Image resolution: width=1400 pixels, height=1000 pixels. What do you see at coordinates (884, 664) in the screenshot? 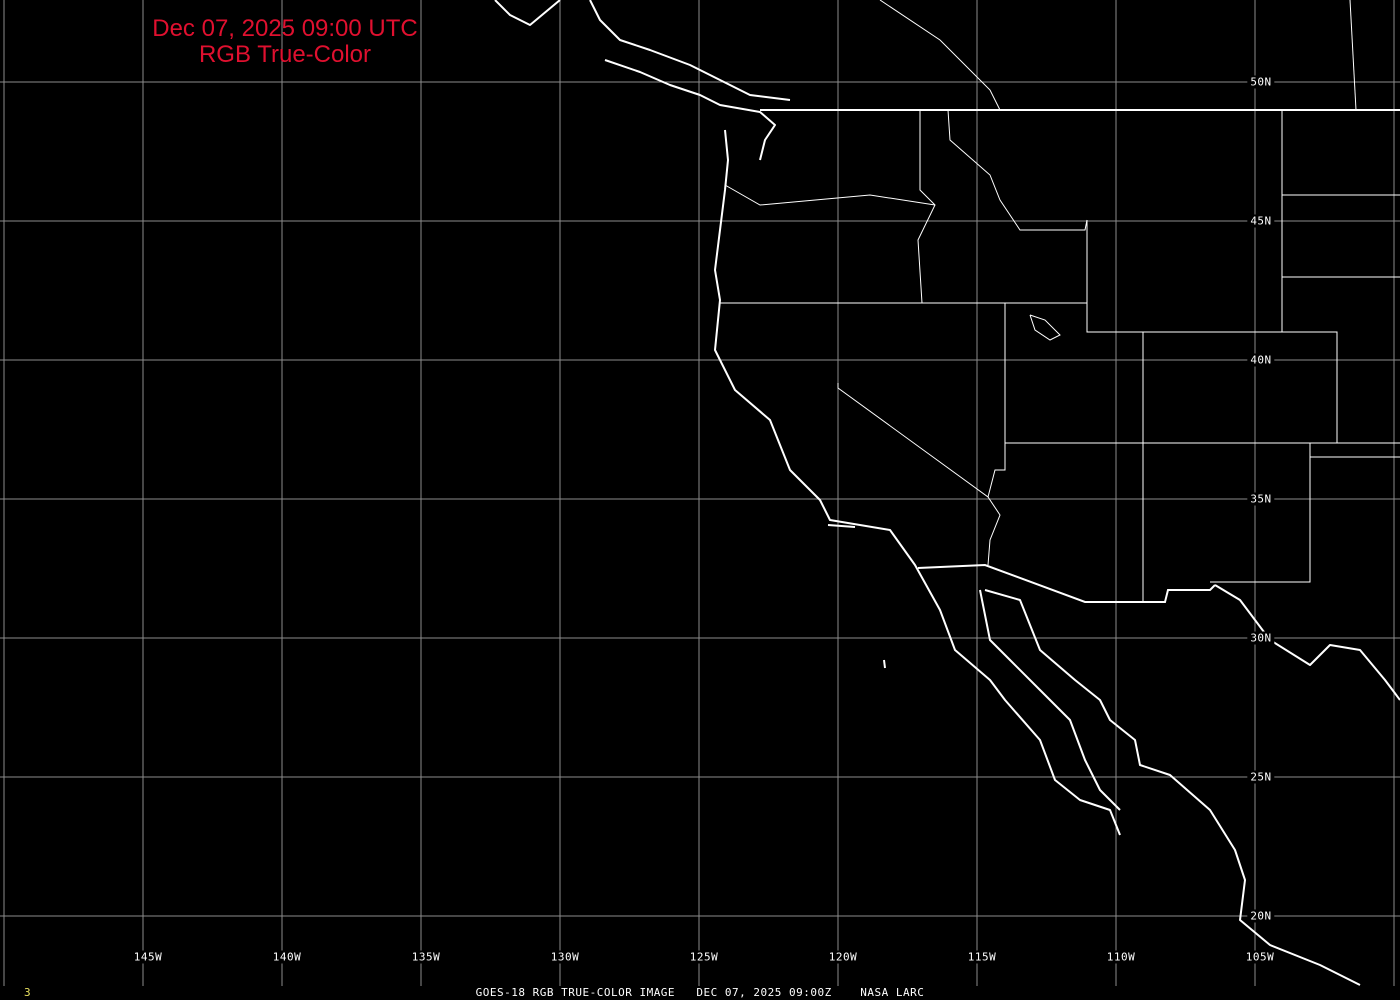
I see `island-guadalupe` at bounding box center [884, 664].